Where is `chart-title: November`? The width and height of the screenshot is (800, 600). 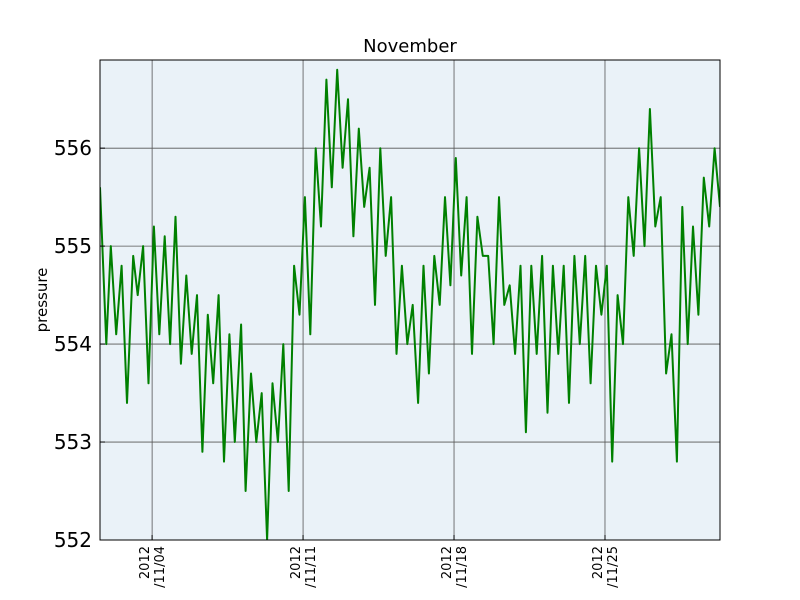 chart-title: November is located at coordinates (410, 46).